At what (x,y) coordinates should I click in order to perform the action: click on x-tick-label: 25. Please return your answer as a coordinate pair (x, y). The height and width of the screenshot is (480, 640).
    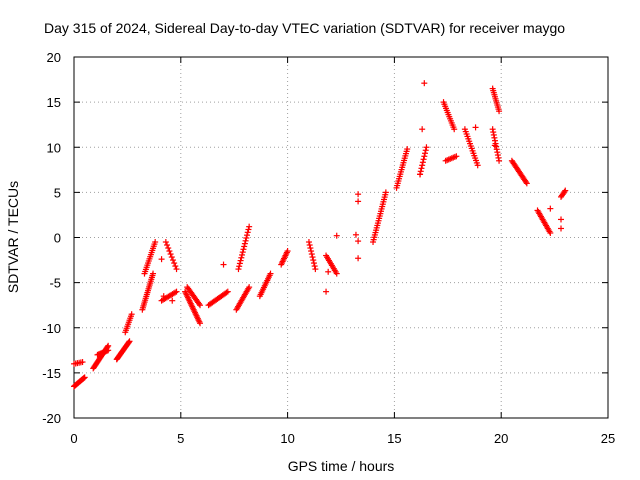
    Looking at the image, I should click on (608, 438).